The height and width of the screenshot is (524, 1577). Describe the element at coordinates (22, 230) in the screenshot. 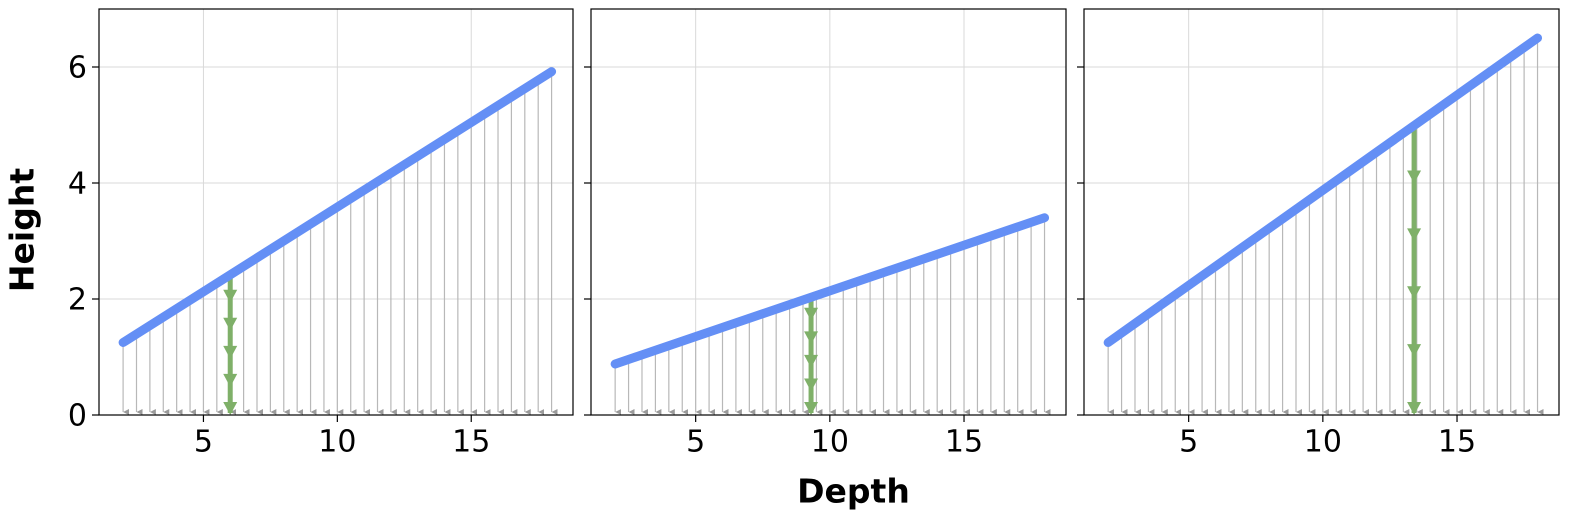

I see `y-axis-label: Height` at that location.